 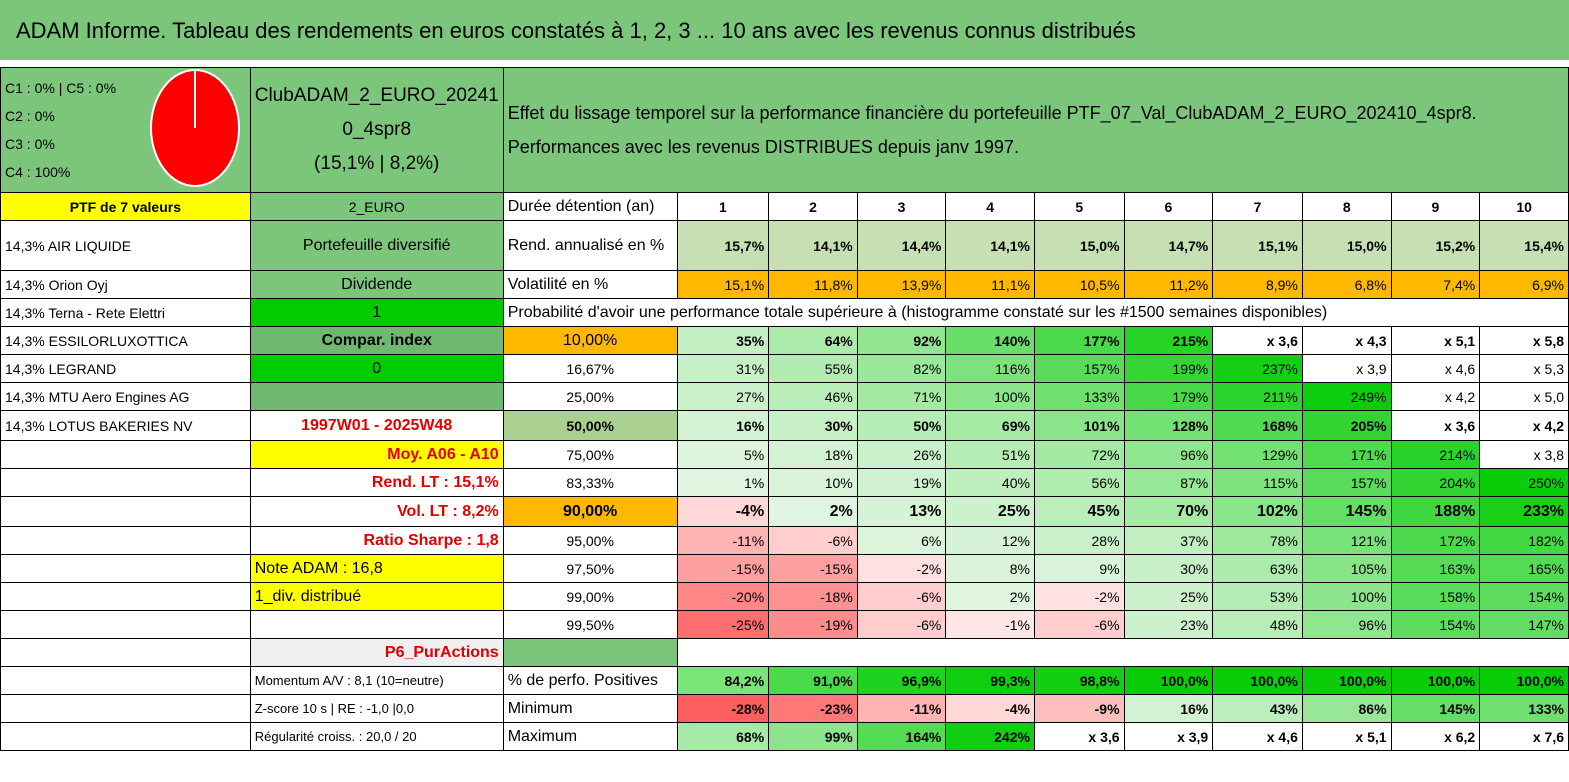 What do you see at coordinates (1168, 368) in the screenshot?
I see `prob-cell: 199%` at bounding box center [1168, 368].